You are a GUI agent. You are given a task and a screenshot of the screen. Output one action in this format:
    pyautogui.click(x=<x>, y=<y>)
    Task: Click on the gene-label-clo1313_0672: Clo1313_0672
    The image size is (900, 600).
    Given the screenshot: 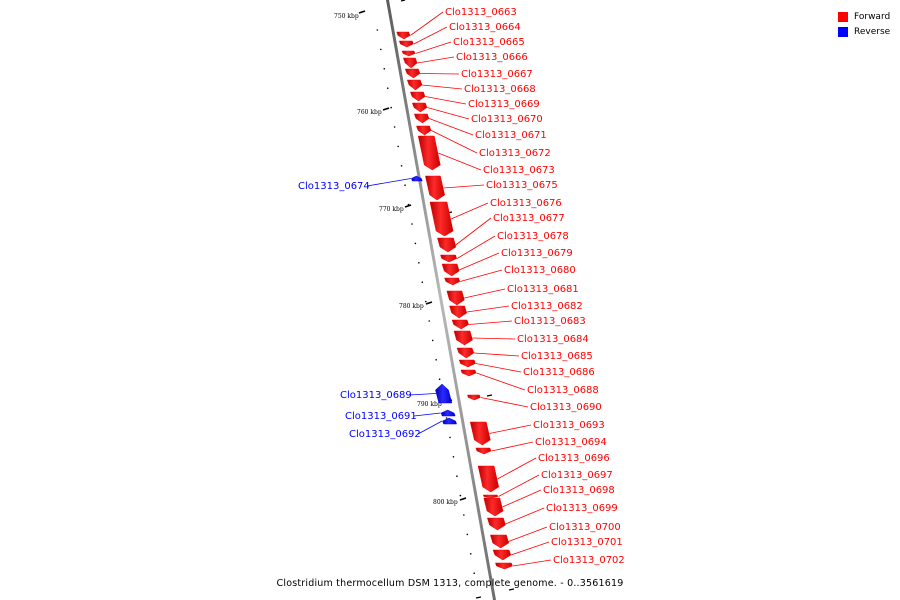 What is the action you would take?
    pyautogui.click(x=515, y=153)
    